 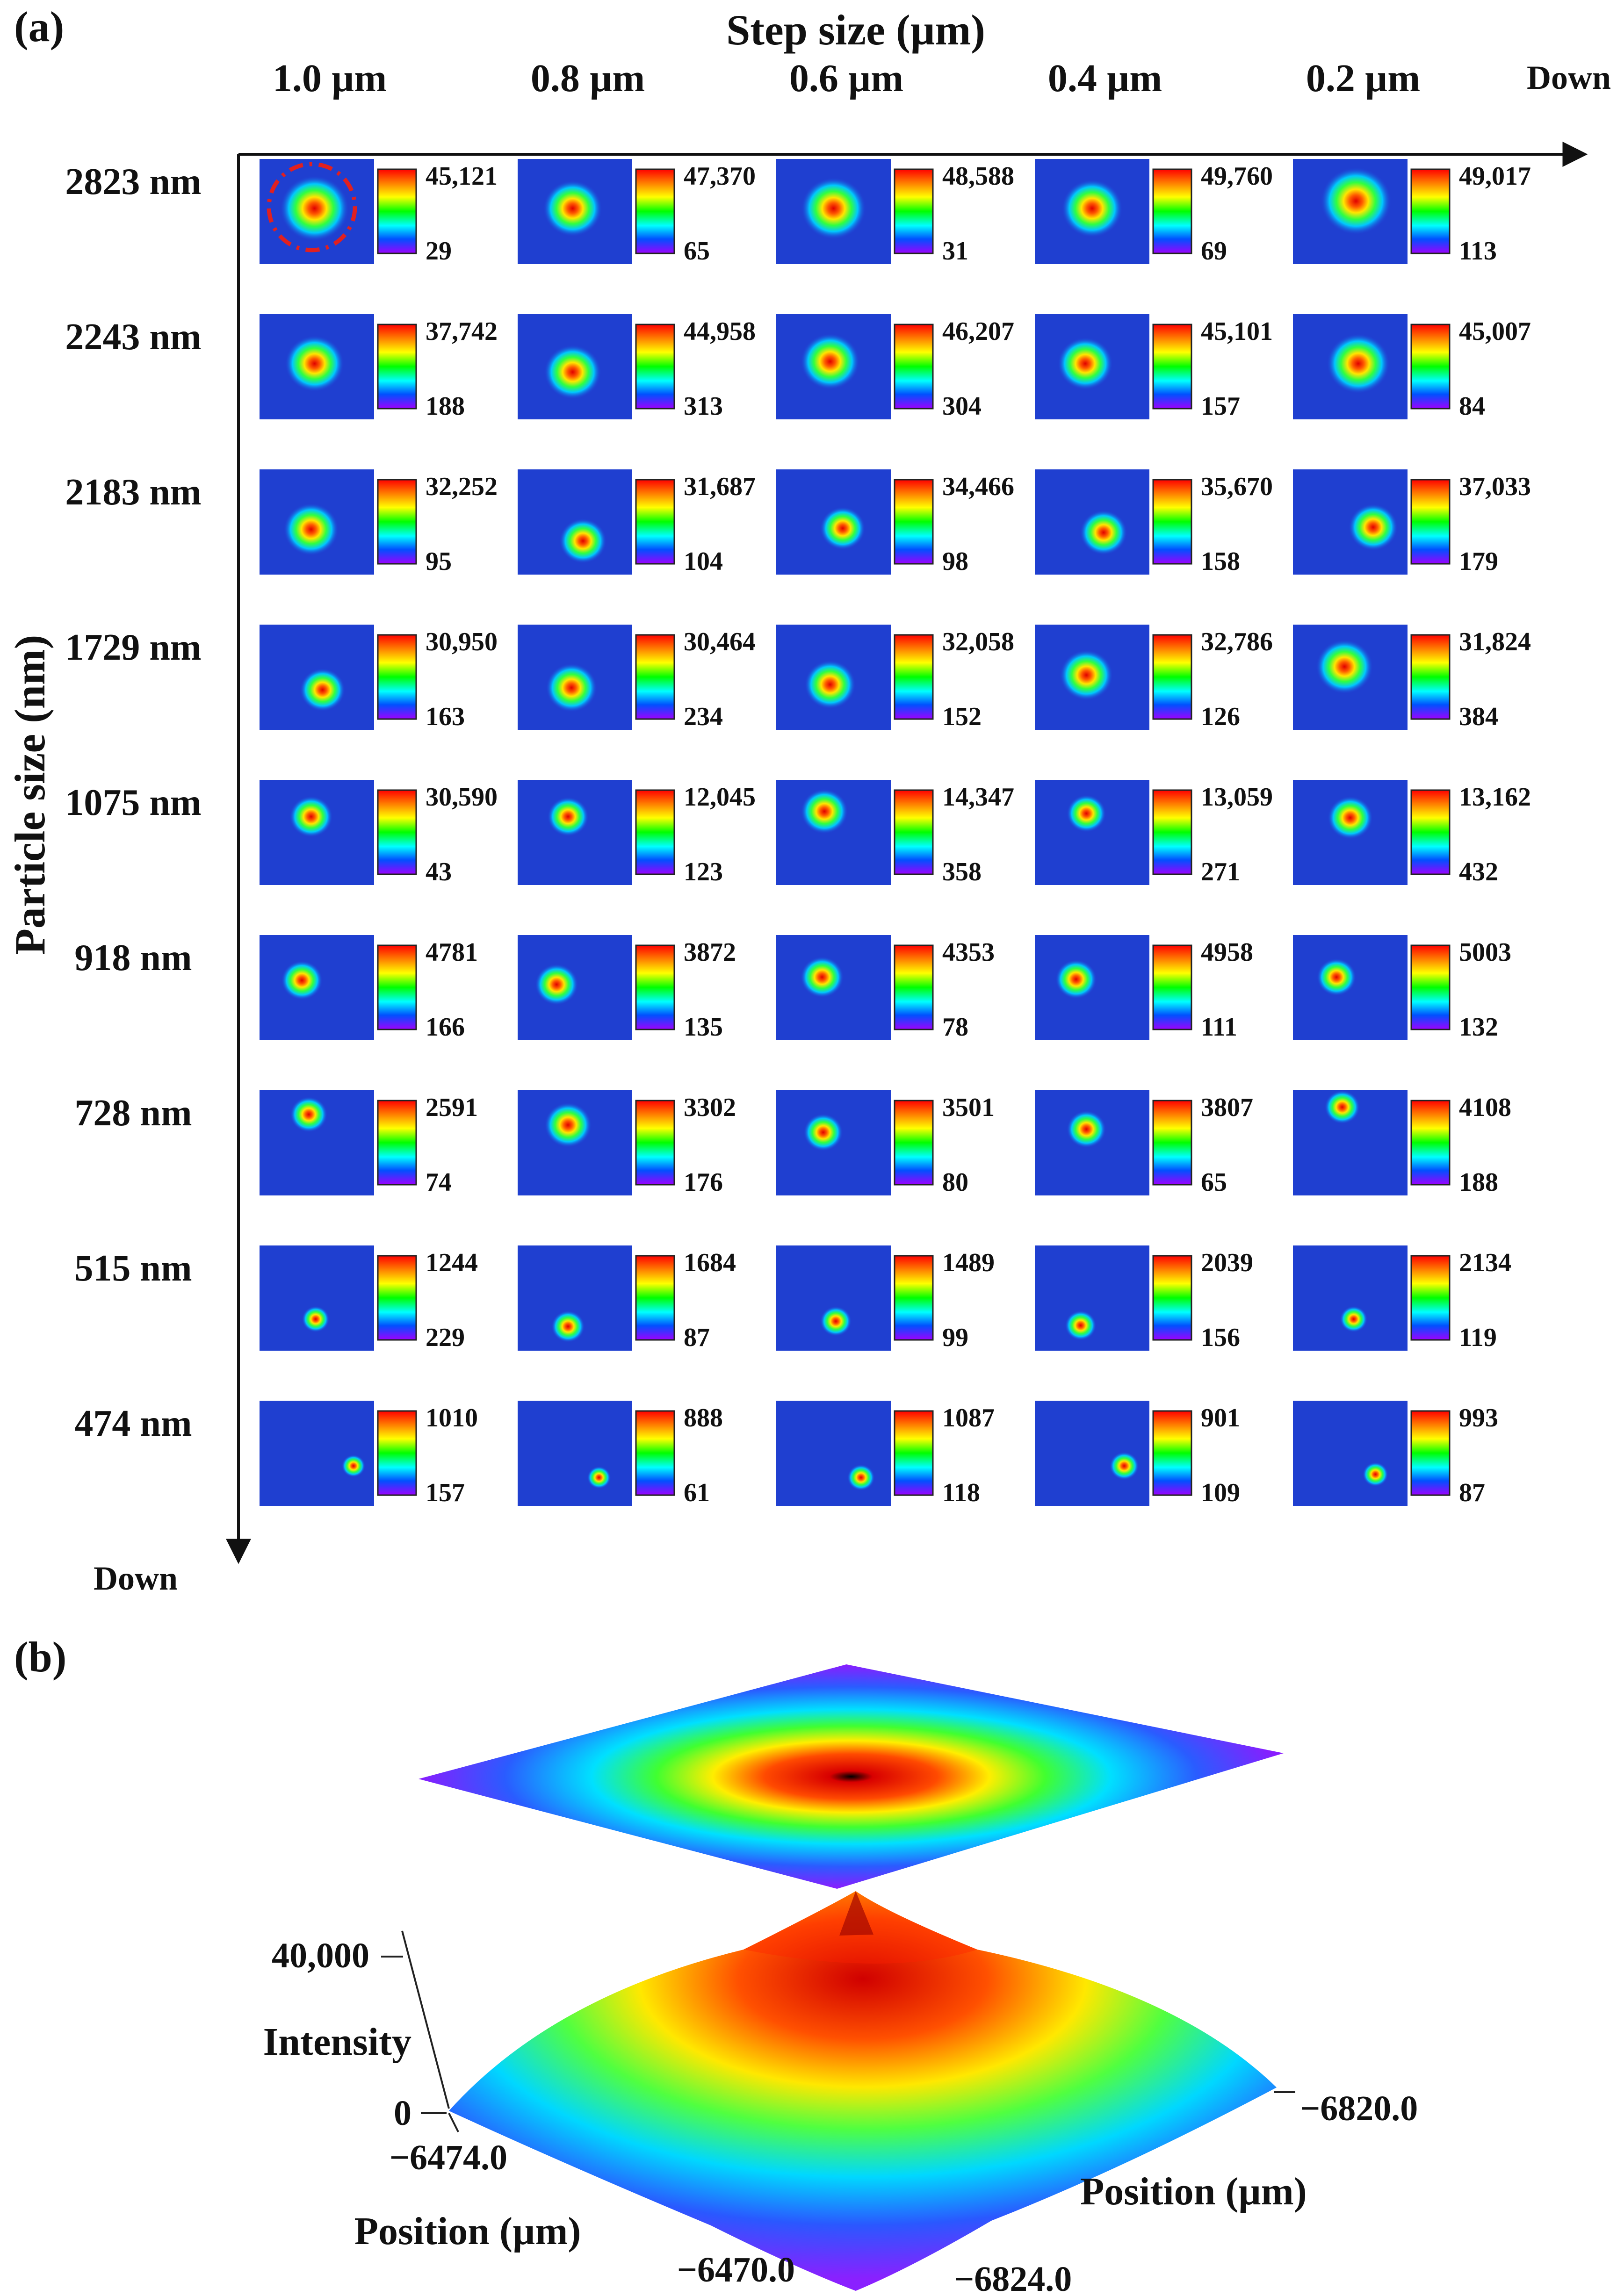 What do you see at coordinates (403, 2113) in the screenshot?
I see `z-tick-bottom: 0` at bounding box center [403, 2113].